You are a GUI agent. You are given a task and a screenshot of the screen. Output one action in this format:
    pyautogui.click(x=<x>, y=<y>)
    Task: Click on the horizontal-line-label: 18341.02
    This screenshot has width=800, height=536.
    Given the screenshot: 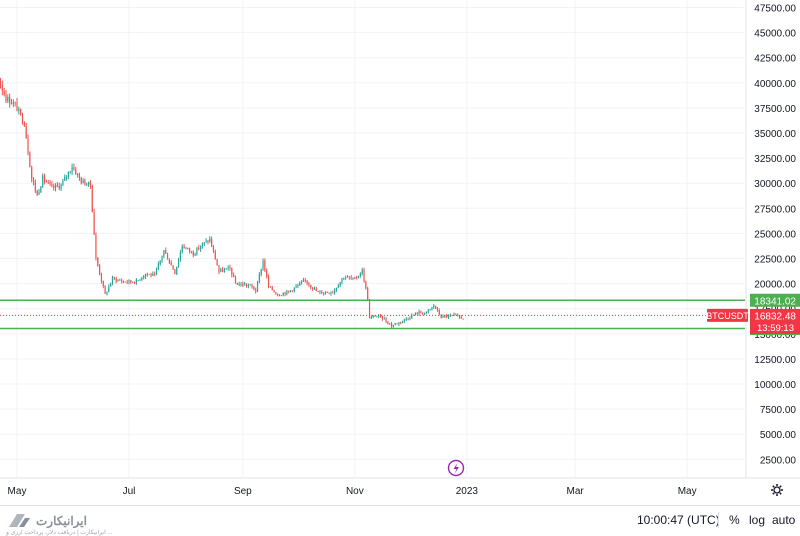 What is the action you would take?
    pyautogui.click(x=775, y=301)
    